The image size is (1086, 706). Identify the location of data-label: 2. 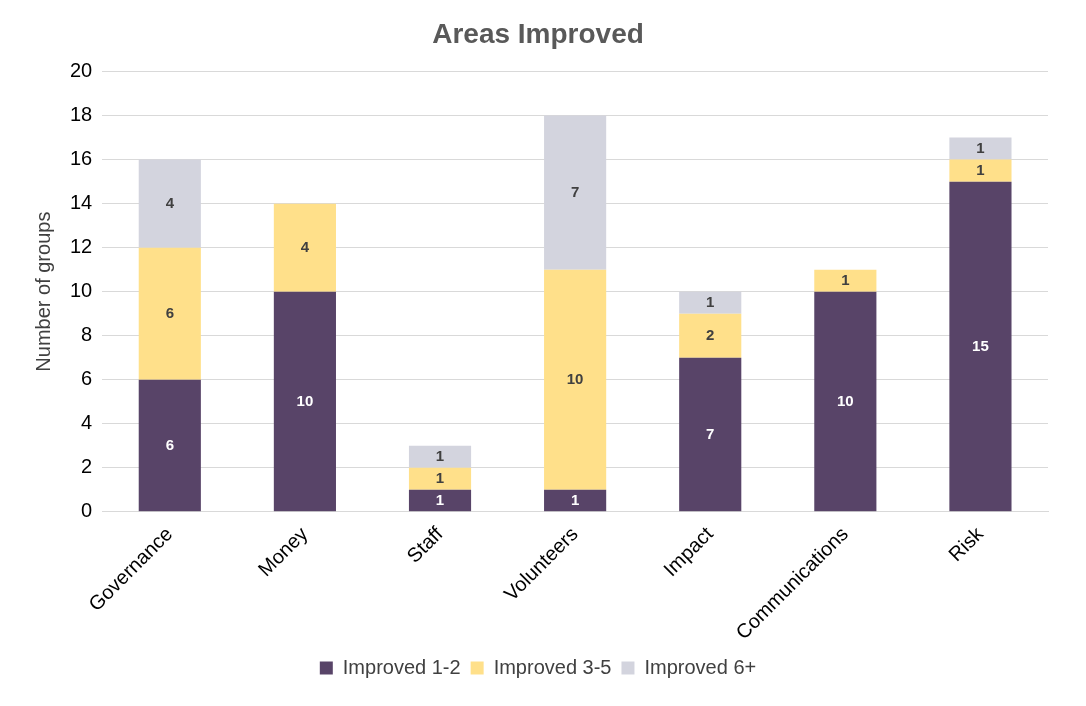
(710, 334).